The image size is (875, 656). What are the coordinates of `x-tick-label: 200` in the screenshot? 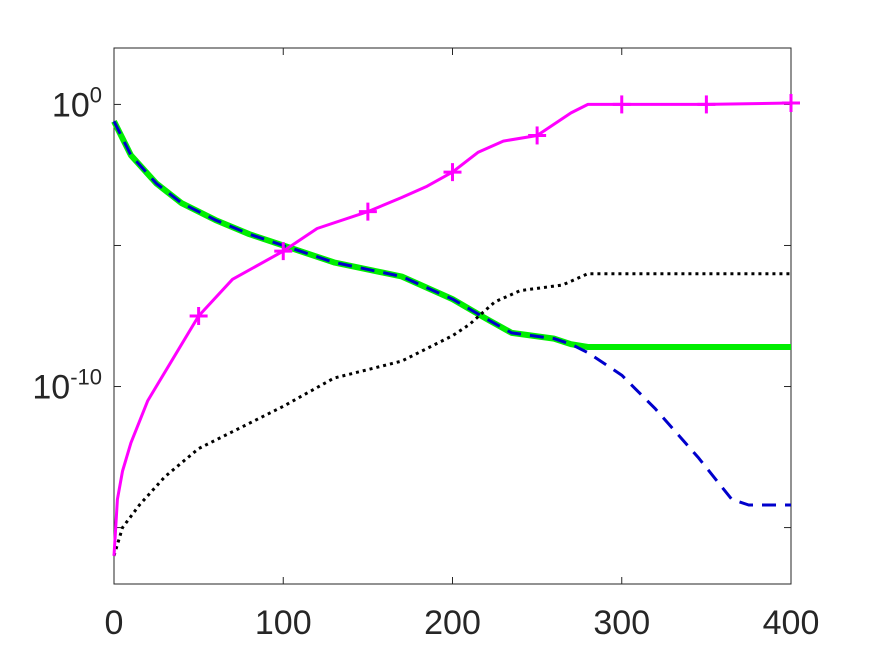 It's located at (452, 623).